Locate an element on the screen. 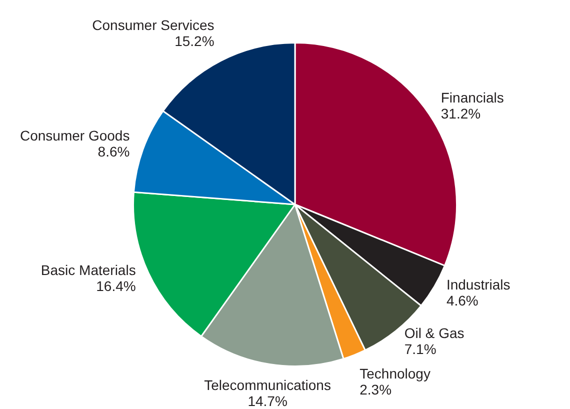 This screenshot has height=409, width=570. data-label: 31.2% is located at coordinates (460, 113).